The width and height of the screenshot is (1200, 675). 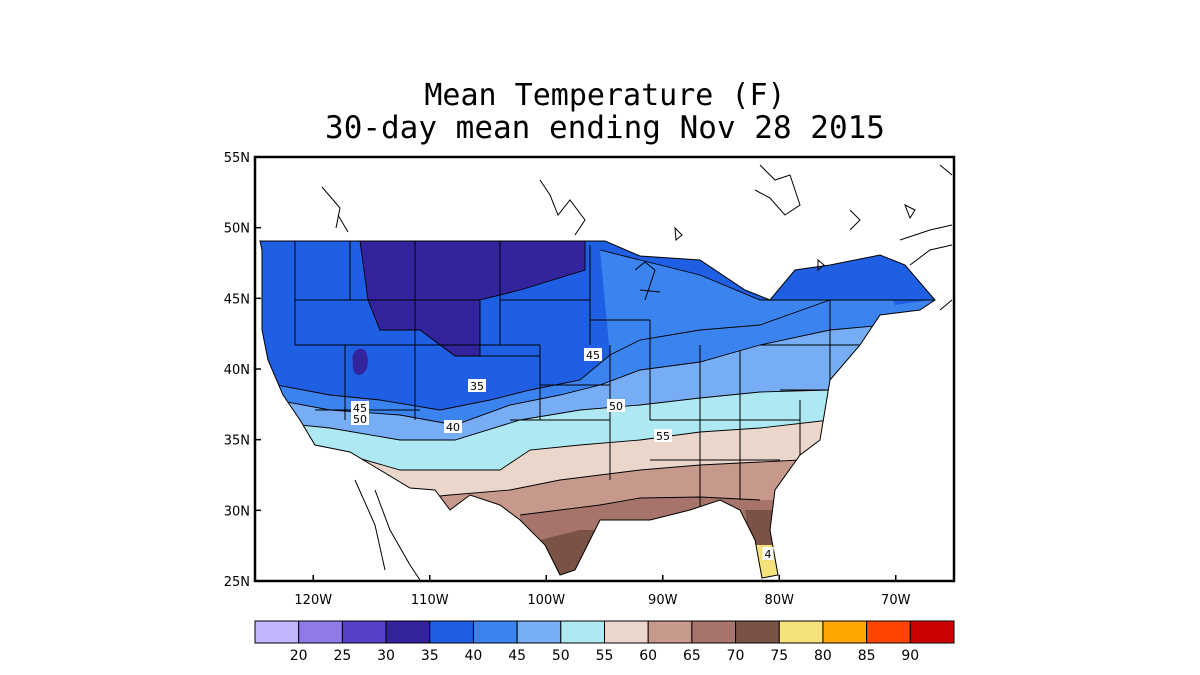 I want to click on contour-label: 55, so click(x=663, y=436).